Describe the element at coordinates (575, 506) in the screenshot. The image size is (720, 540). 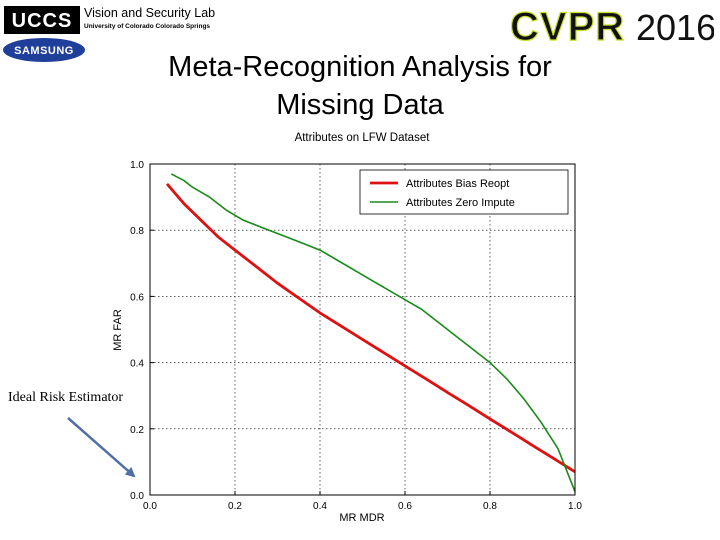
I see `x-tick-label: 1.0` at that location.